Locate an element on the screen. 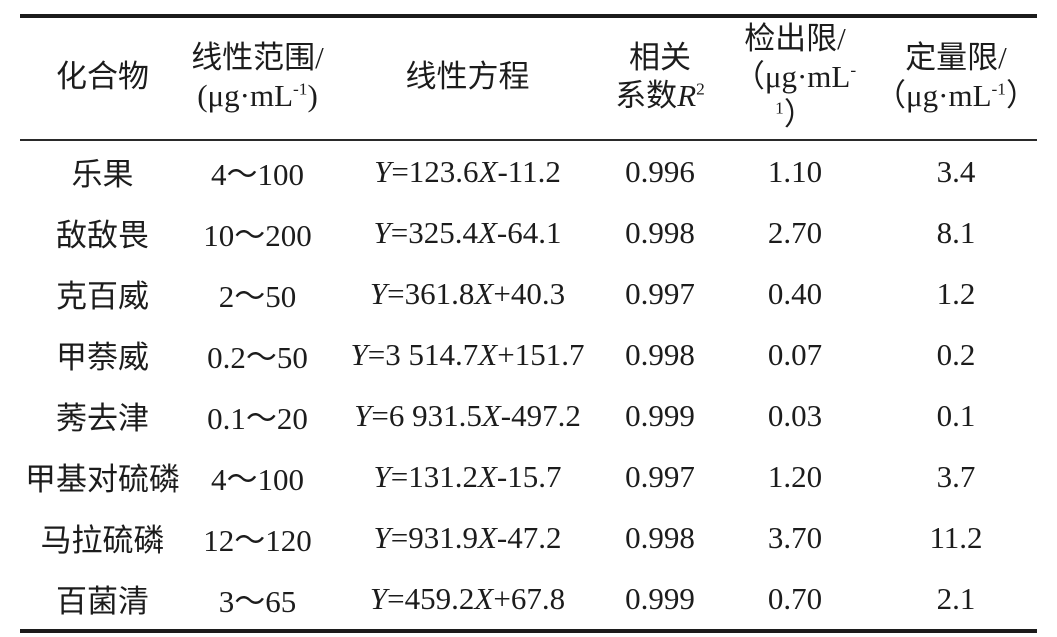  cell-loq: 2.1 is located at coordinates (956, 598).